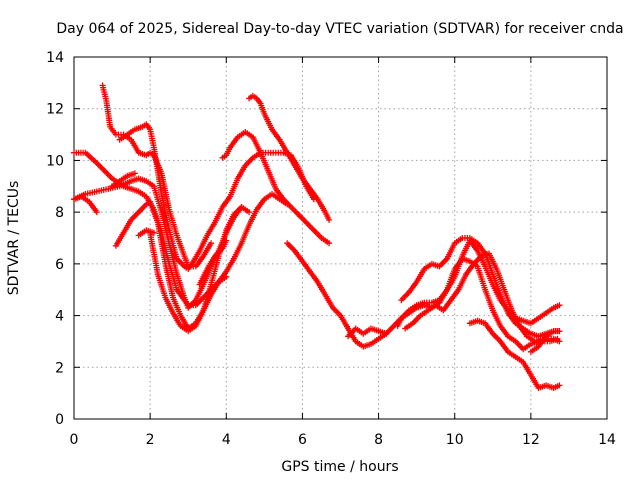 The width and height of the screenshot is (640, 480). I want to click on y-tick-label: 2, so click(59, 368).